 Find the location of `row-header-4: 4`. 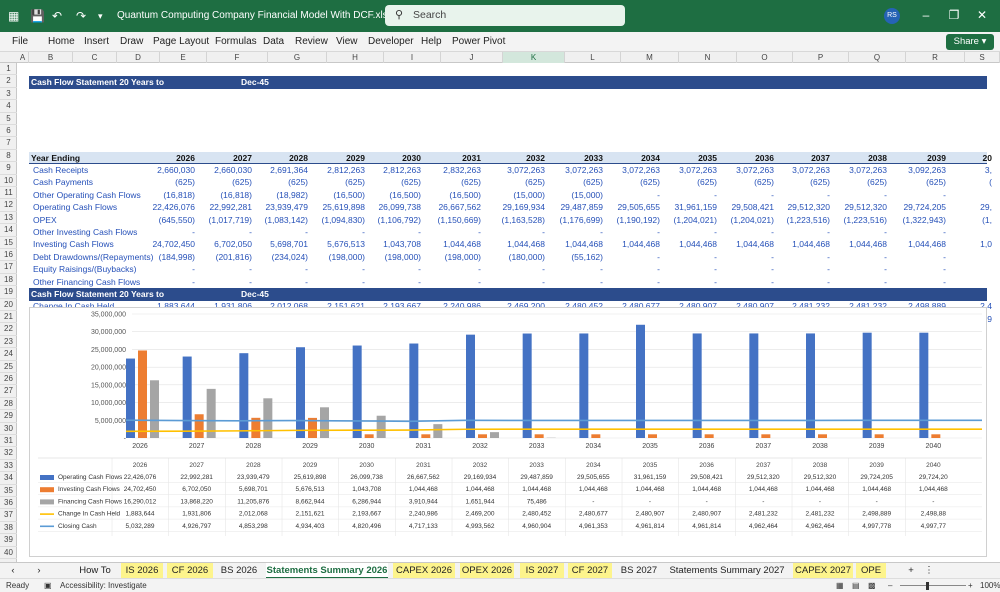

row-header-4: 4 is located at coordinates (8, 106).